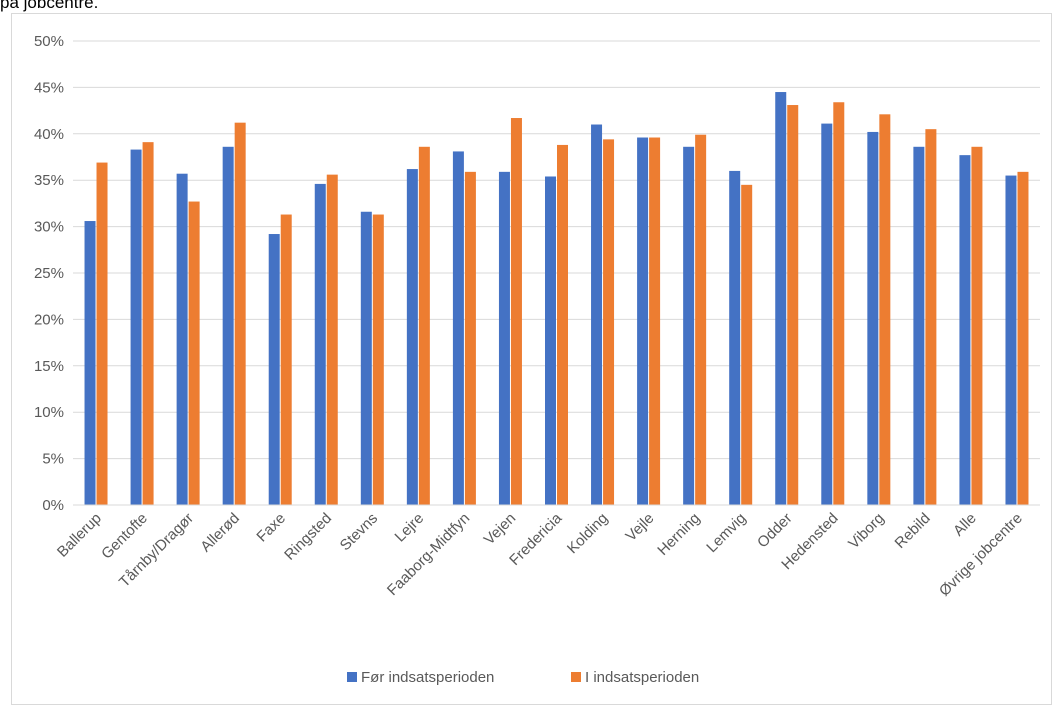 This screenshot has height=707, width=1055. What do you see at coordinates (965, 525) in the screenshot?
I see `x-tick-label: Alle` at bounding box center [965, 525].